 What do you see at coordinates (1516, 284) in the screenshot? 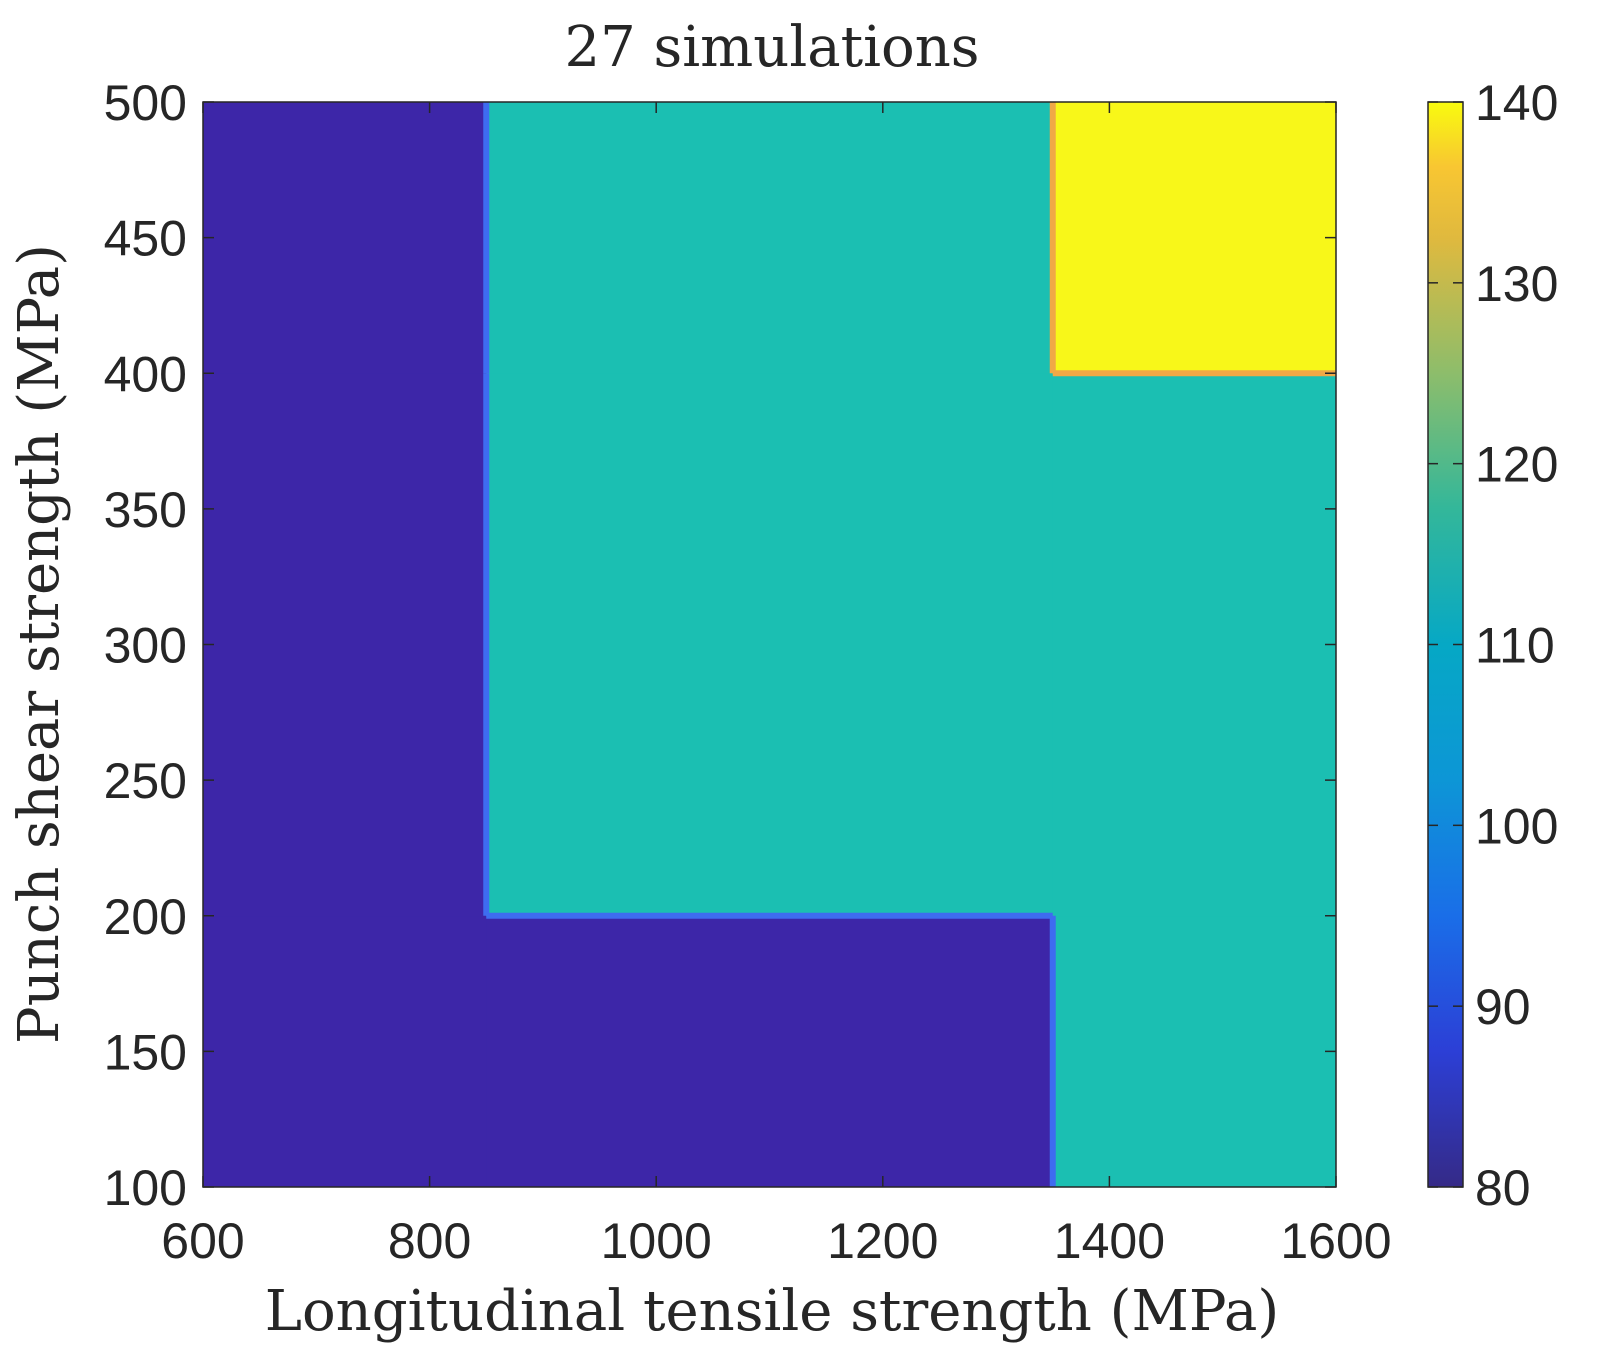
I see `colorbar-tick-label: 130` at bounding box center [1516, 284].